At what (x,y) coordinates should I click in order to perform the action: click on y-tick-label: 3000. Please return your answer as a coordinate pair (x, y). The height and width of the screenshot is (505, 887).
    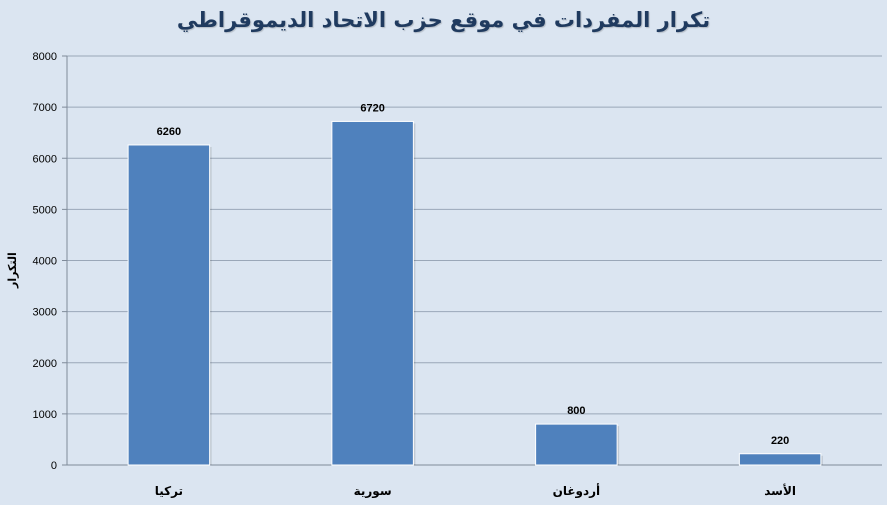
    Looking at the image, I should click on (45, 313).